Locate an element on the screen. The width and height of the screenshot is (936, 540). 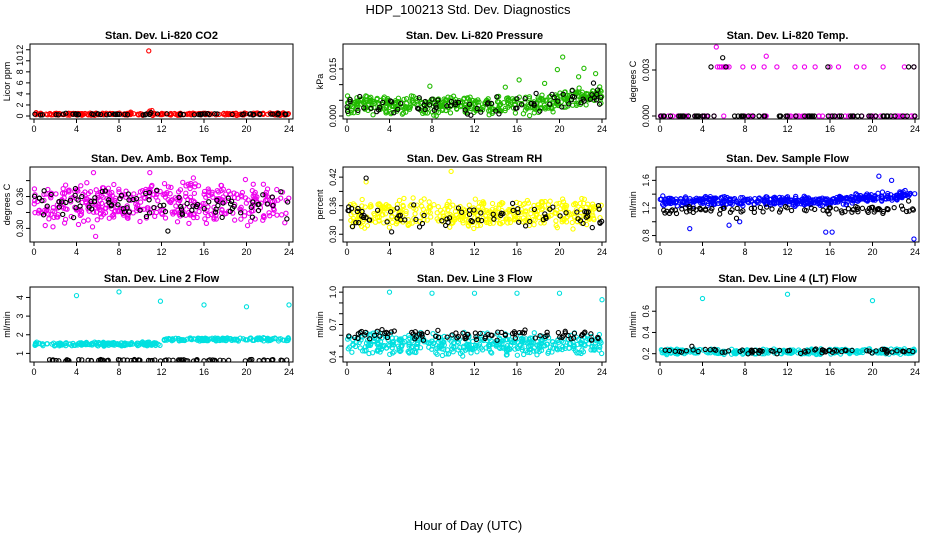
panel-title: Stan. Dev. Li-820 Pressure is located at coordinates (474, 36).